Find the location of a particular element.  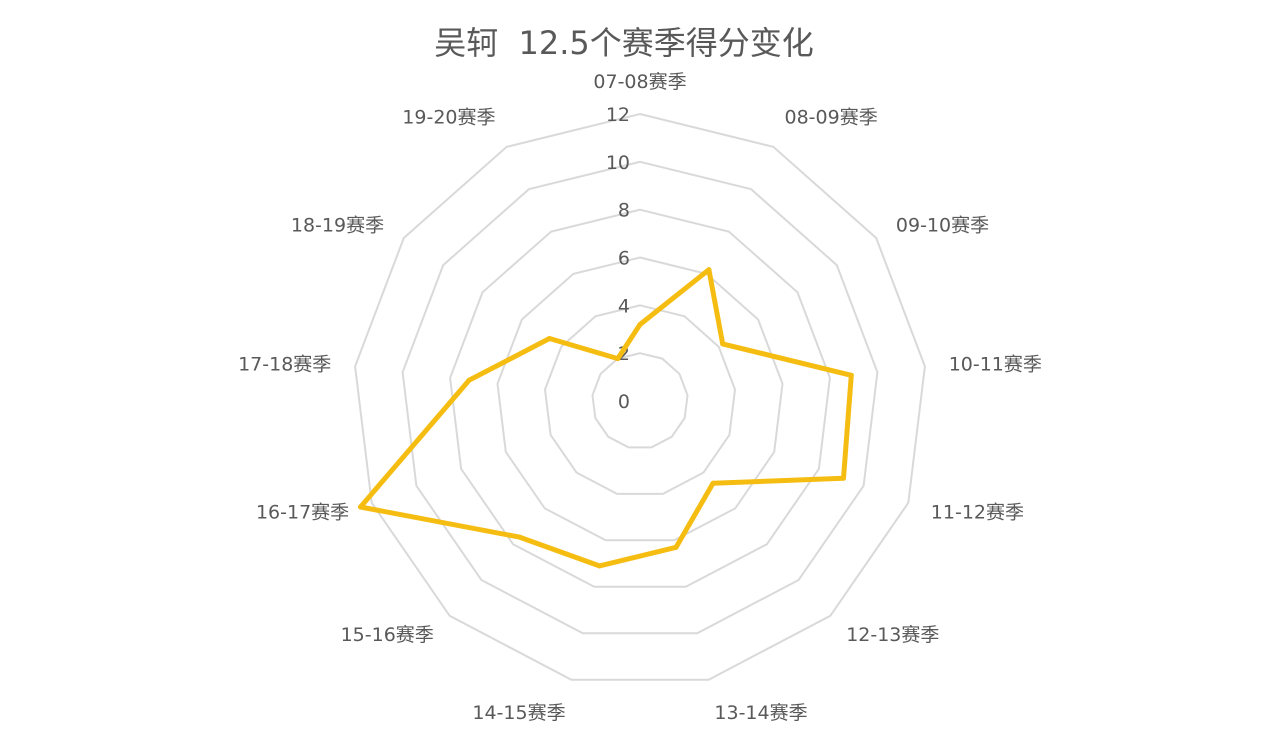

tick-label: 10 is located at coordinates (618, 163).